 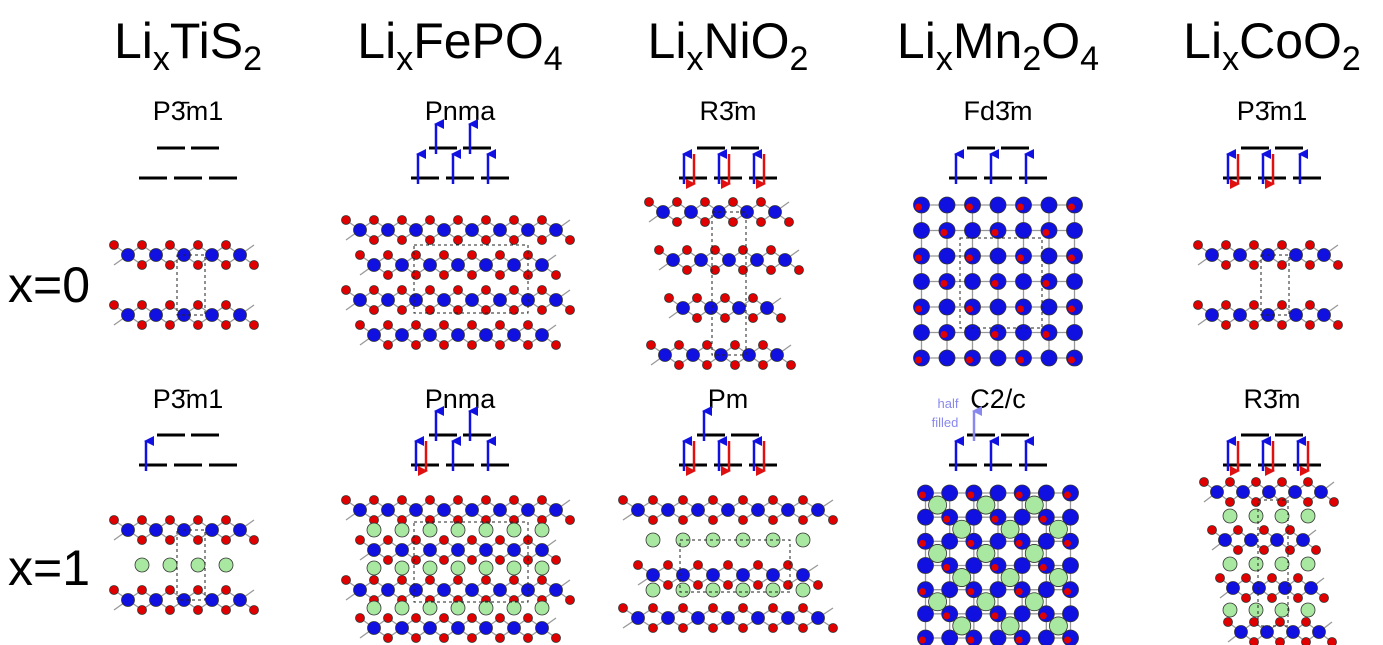 I want to click on space-group: Pnma, so click(x=461, y=111).